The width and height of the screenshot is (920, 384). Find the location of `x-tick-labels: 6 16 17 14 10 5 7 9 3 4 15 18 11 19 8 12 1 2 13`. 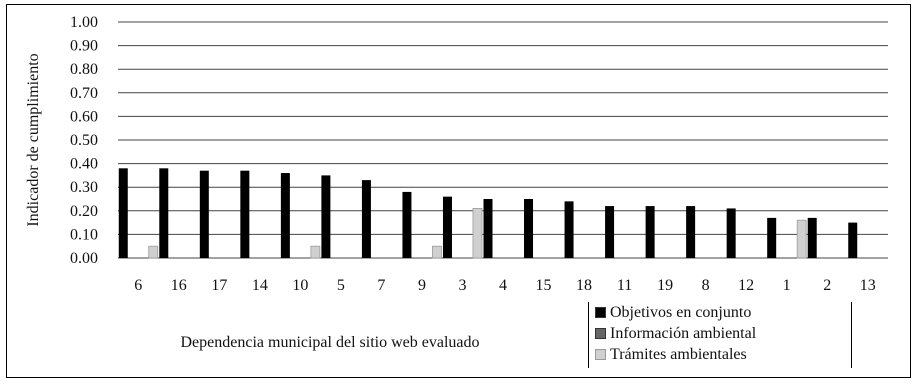

x-tick-labels: 6 16 17 14 10 5 7 9 3 4 15 18 11 19 8 12 1 2 13 is located at coordinates (504, 285).